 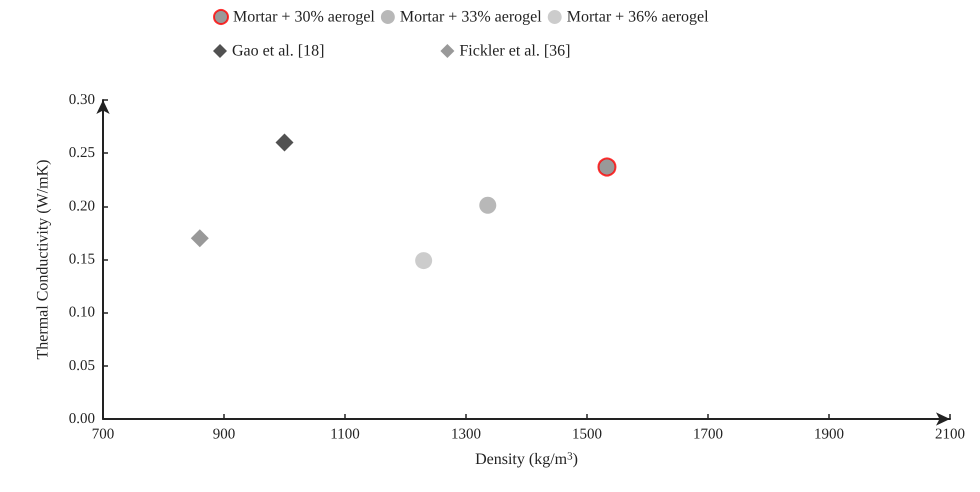 What do you see at coordinates (81, 260) in the screenshot?
I see `y-tick-label: 0.15` at bounding box center [81, 260].